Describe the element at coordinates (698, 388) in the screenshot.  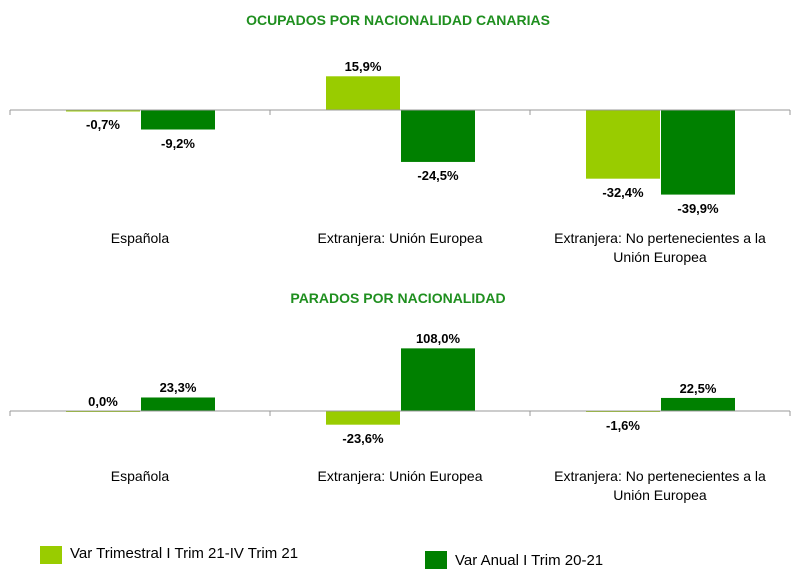
I see `value-label: 22,5%` at that location.